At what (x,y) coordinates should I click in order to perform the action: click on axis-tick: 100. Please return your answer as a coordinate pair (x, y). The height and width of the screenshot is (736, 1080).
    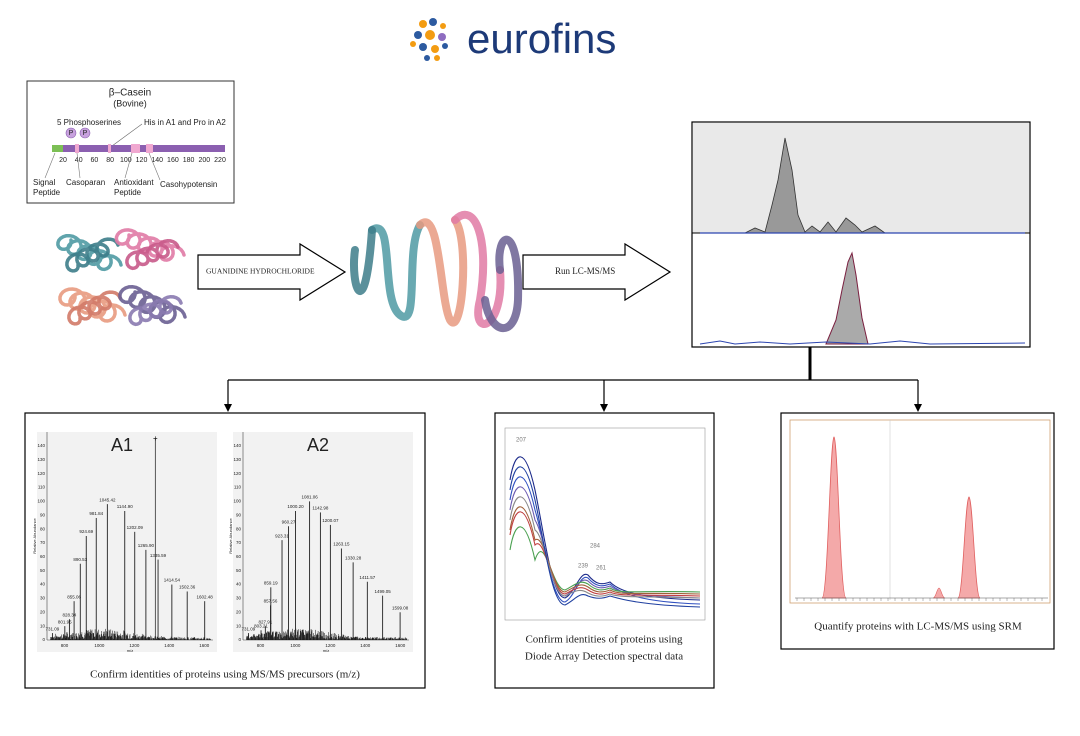
    Looking at the image, I should click on (126, 160).